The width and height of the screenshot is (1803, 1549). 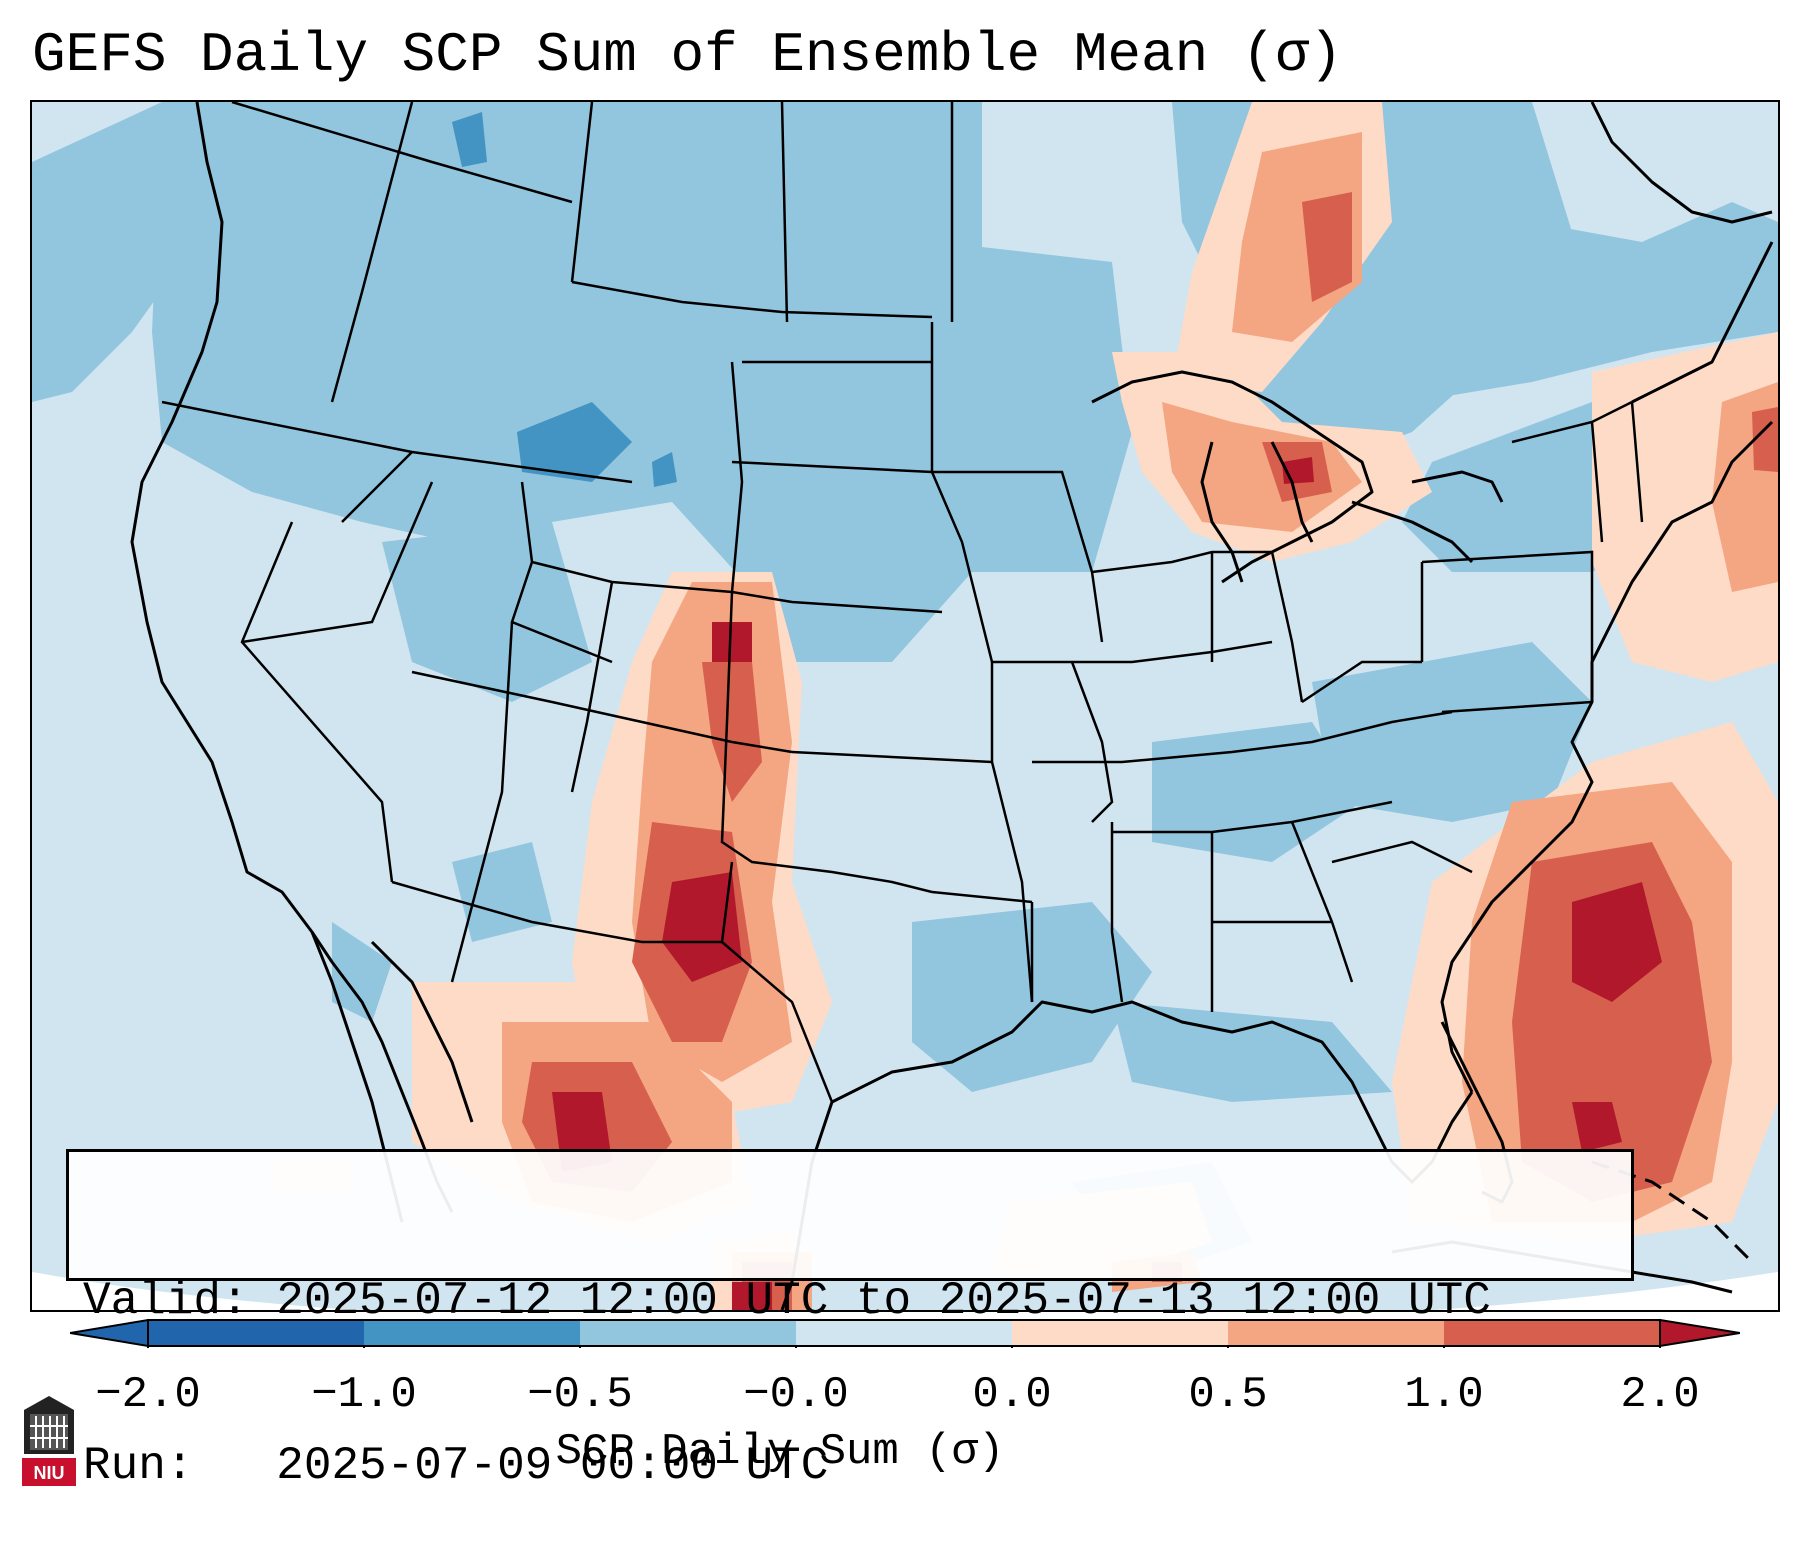 What do you see at coordinates (580, 1395) in the screenshot?
I see `tick-label: −0.5` at bounding box center [580, 1395].